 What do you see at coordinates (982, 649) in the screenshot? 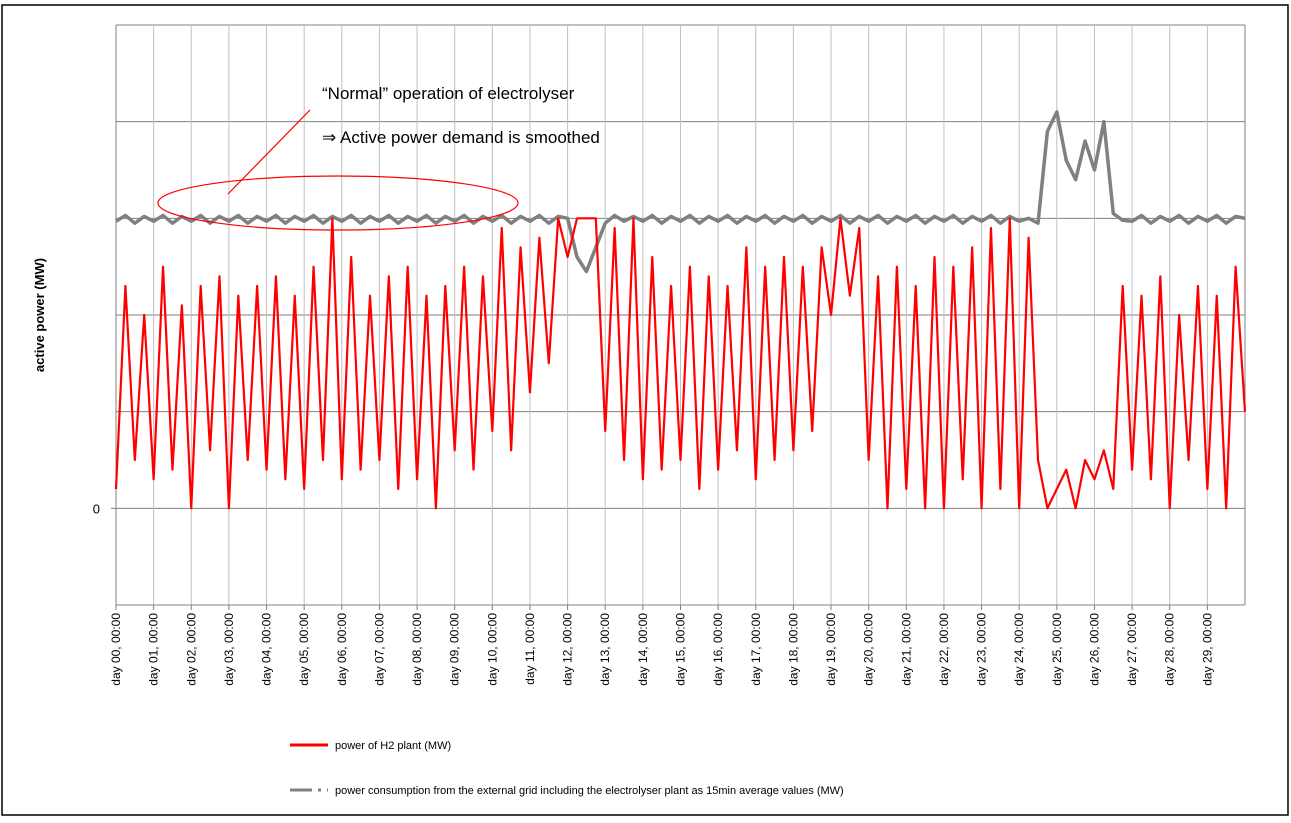
I see `x-tick-label: day 23, 00:00` at bounding box center [982, 649].